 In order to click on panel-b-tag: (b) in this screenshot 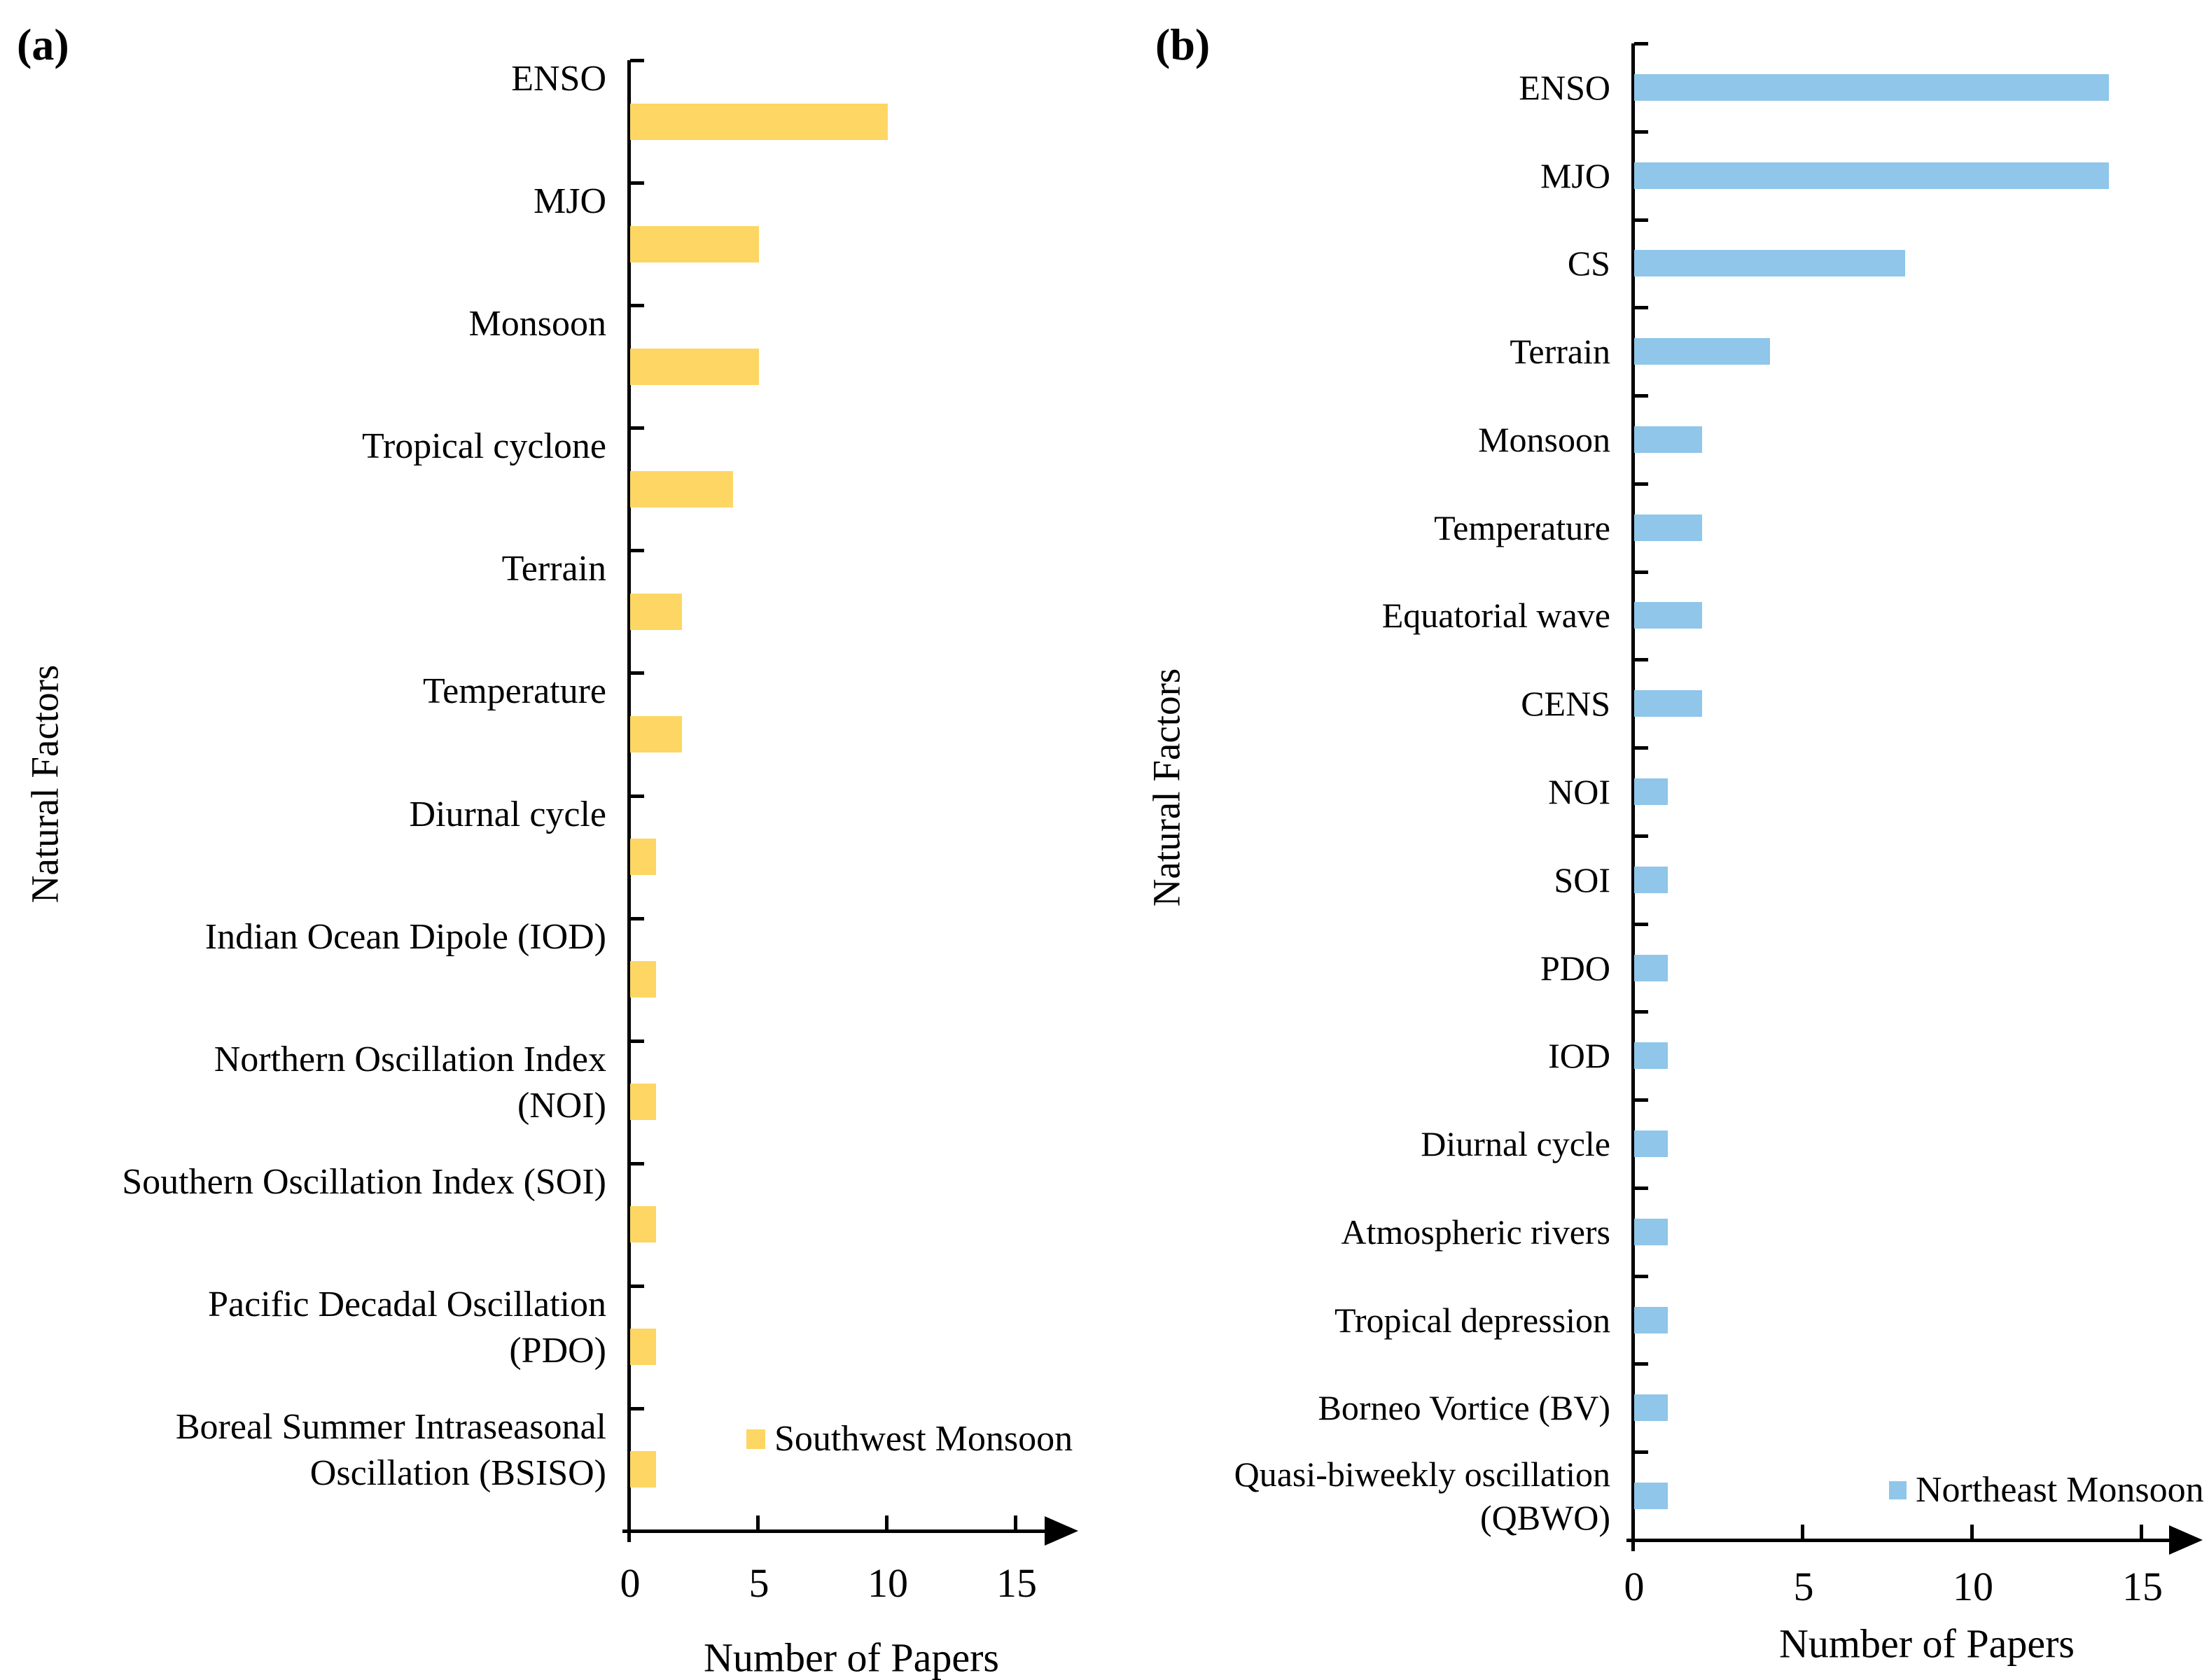, I will do `click(1183, 44)`.